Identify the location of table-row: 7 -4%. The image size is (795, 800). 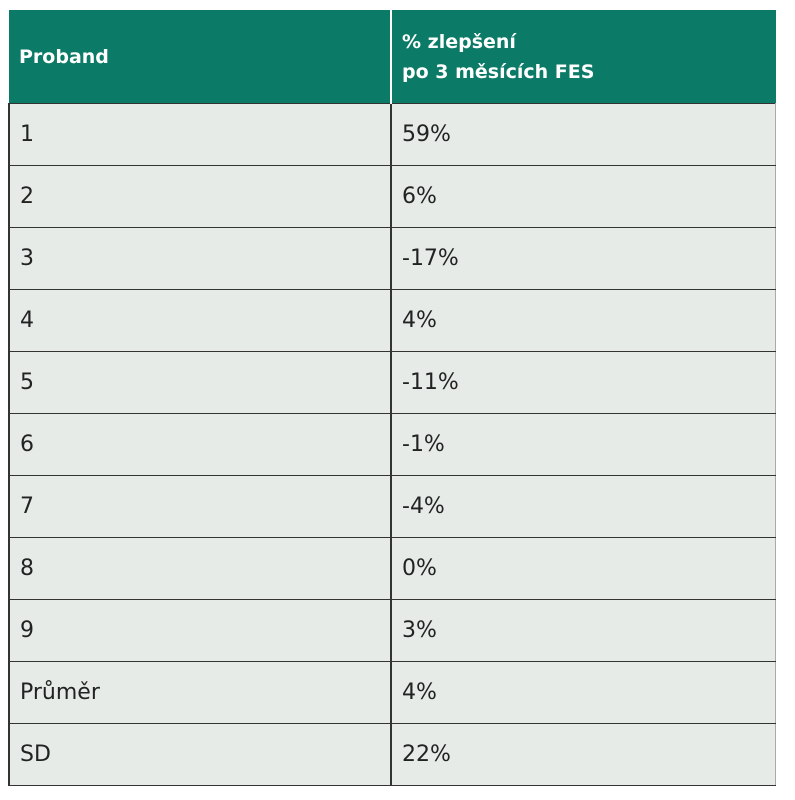
(392, 506).